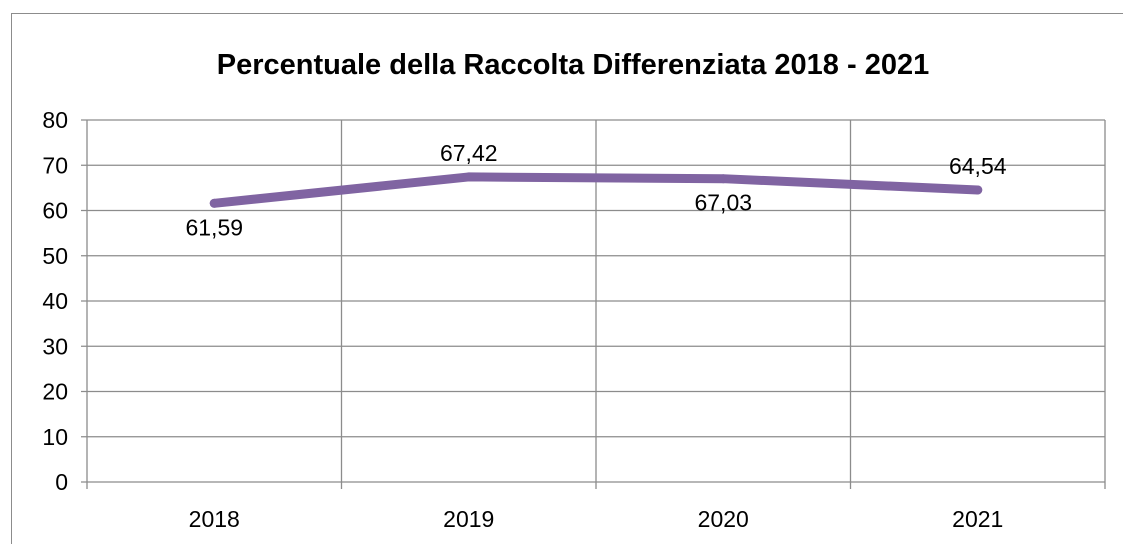 The height and width of the screenshot is (546, 1127). I want to click on y-tick-label: 10, so click(55, 437).